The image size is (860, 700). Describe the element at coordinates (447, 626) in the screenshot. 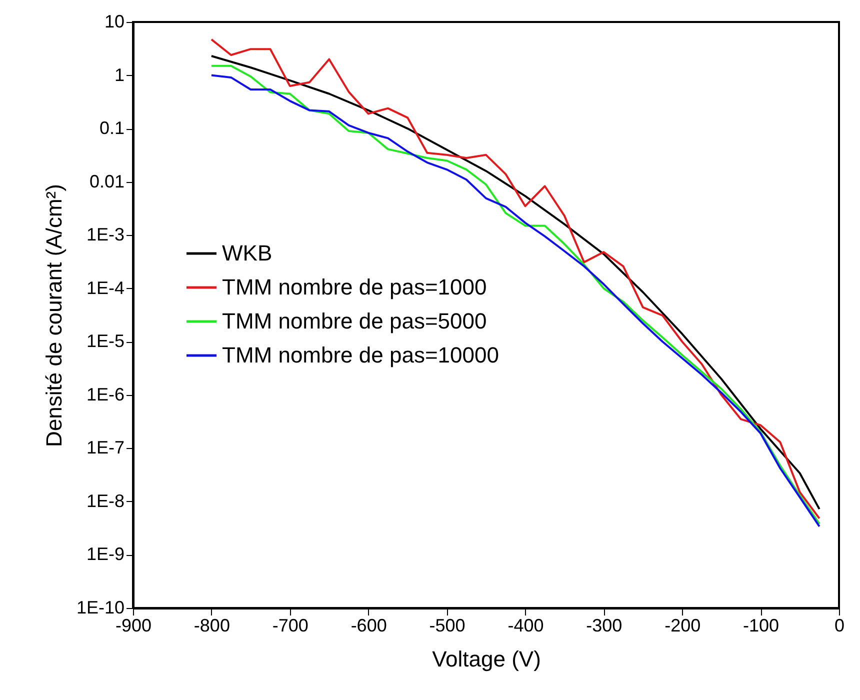

I see `x-tick-label: -500` at that location.